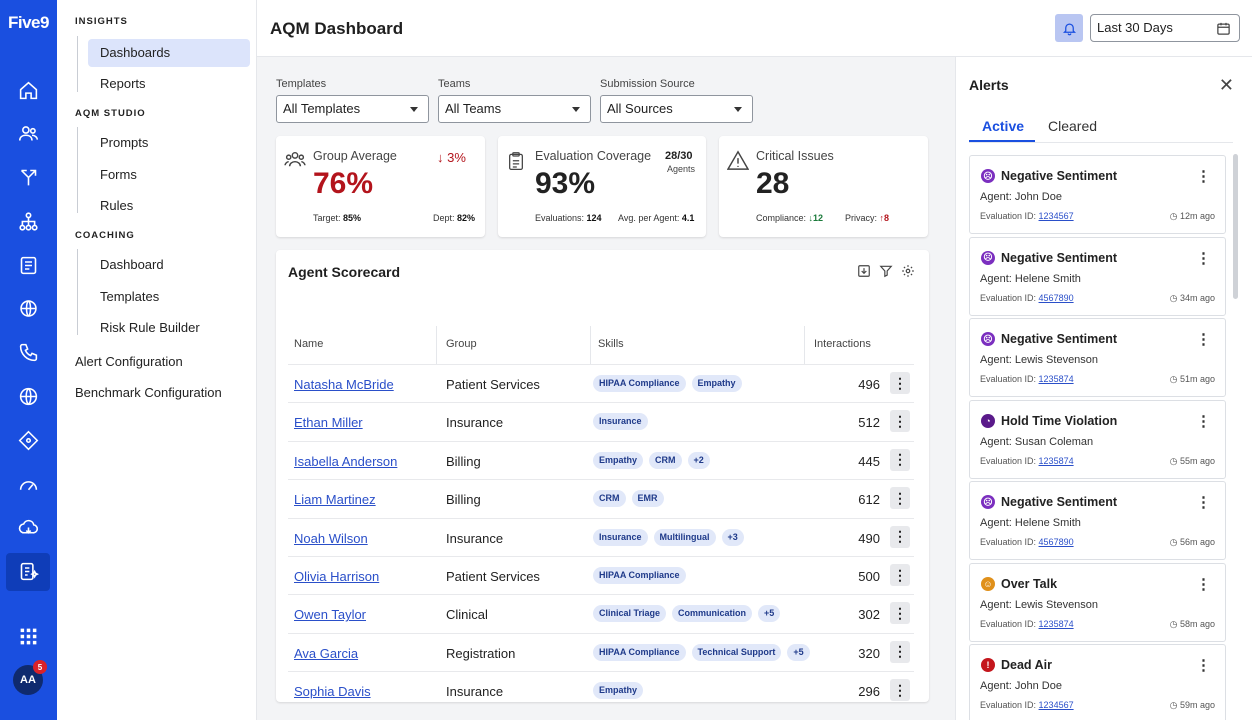  Describe the element at coordinates (611, 344) in the screenshot. I see `column-header-skills: Skills` at that location.